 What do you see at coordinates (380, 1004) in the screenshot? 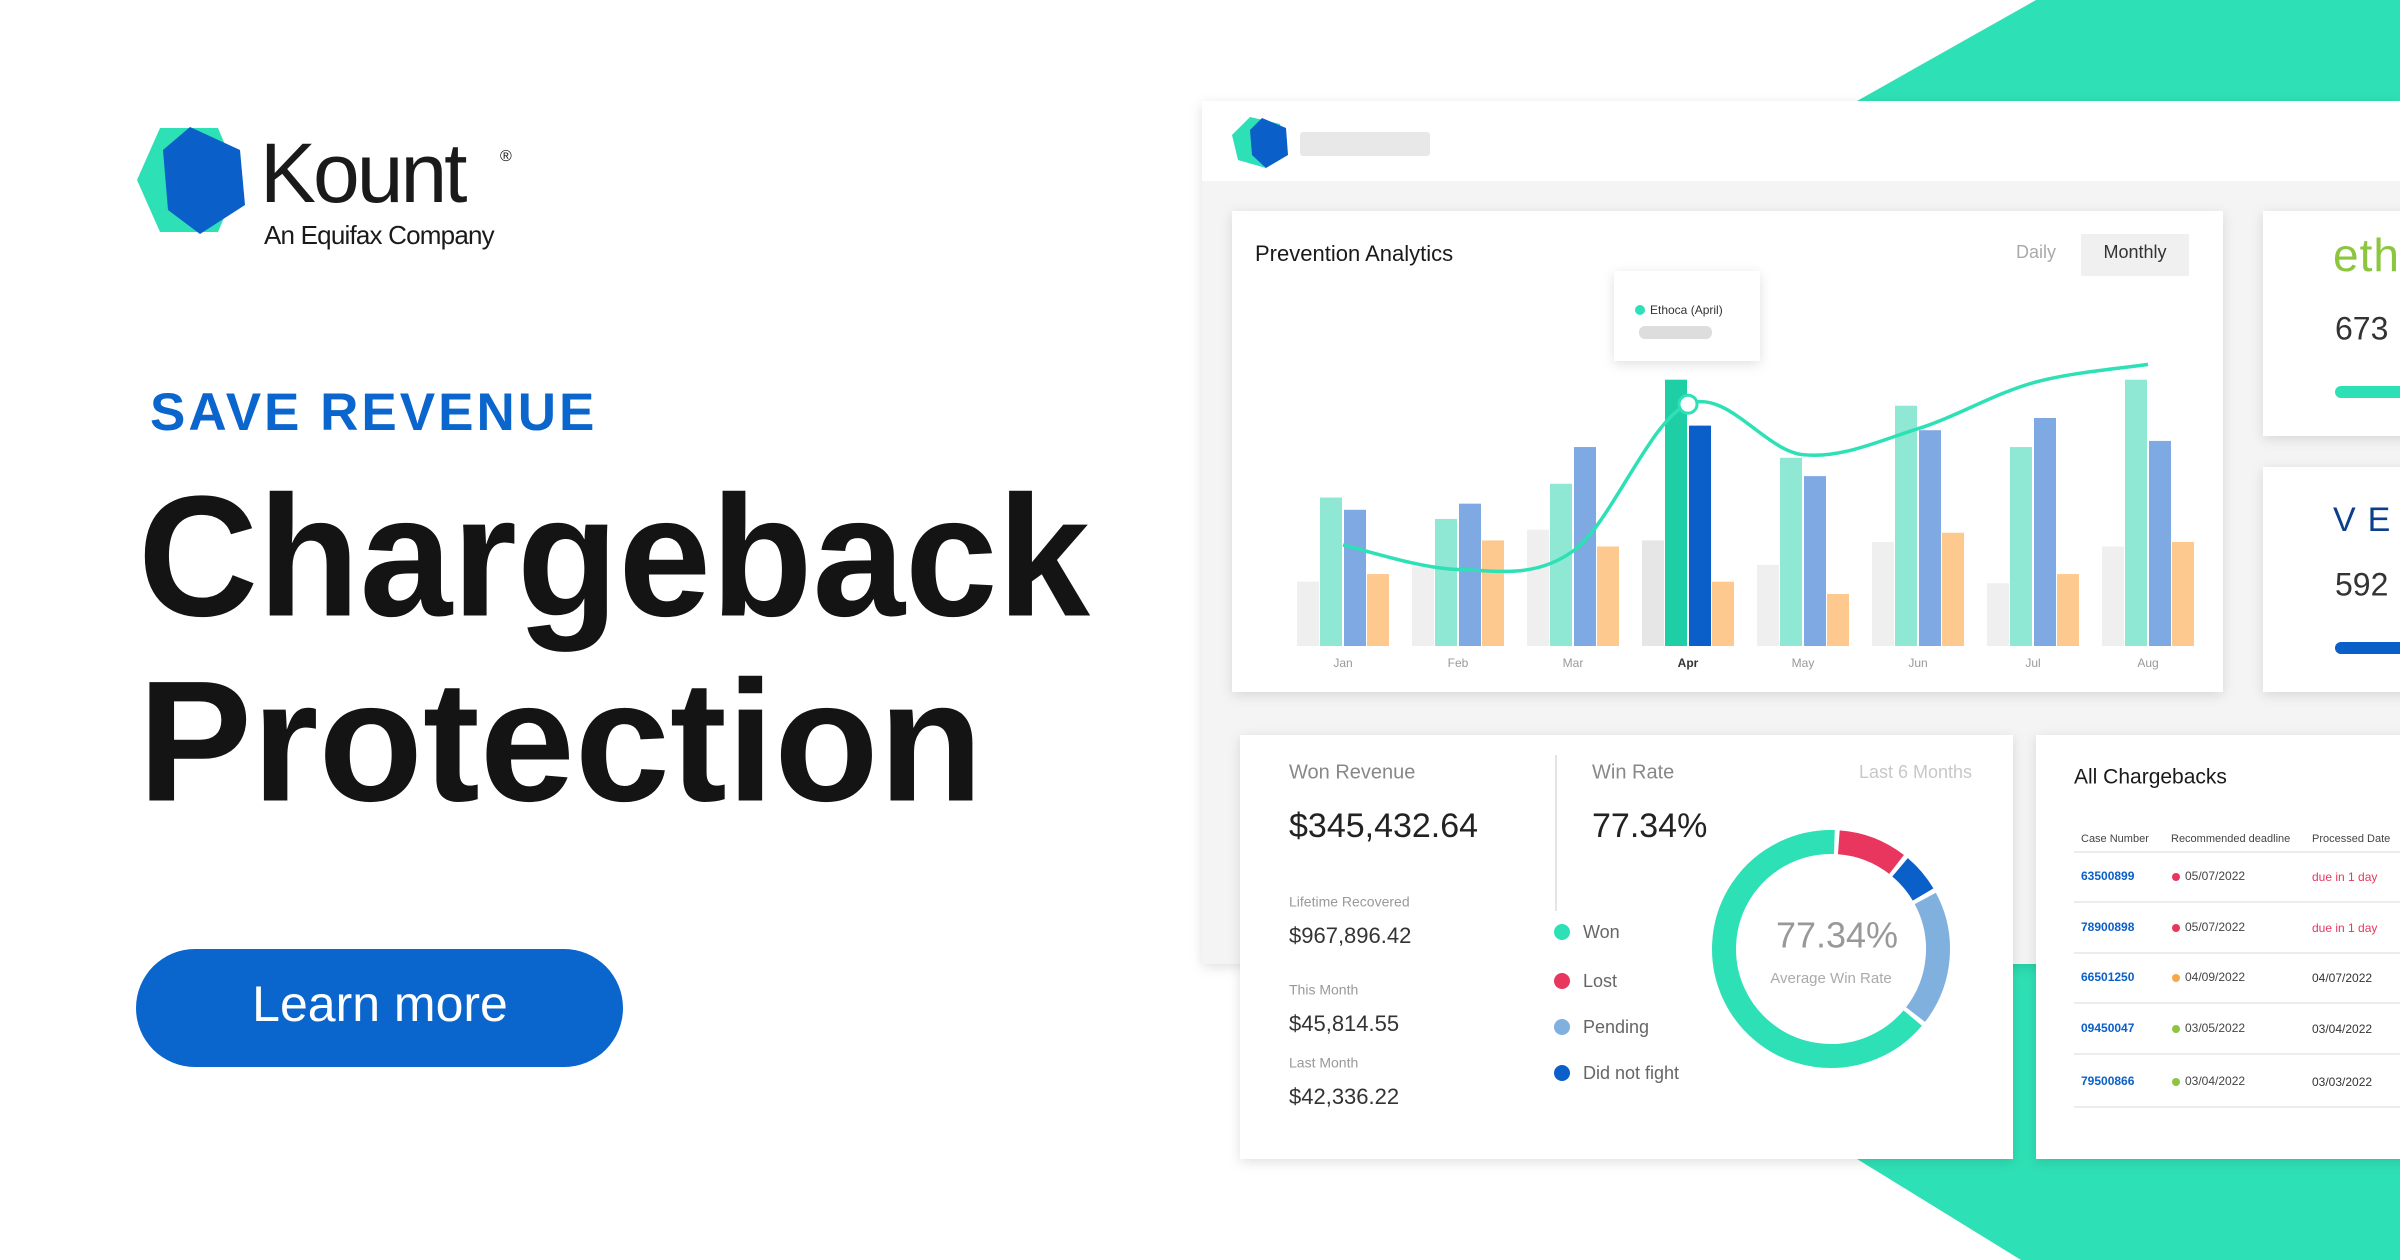
I see `button-label: Learn more` at bounding box center [380, 1004].